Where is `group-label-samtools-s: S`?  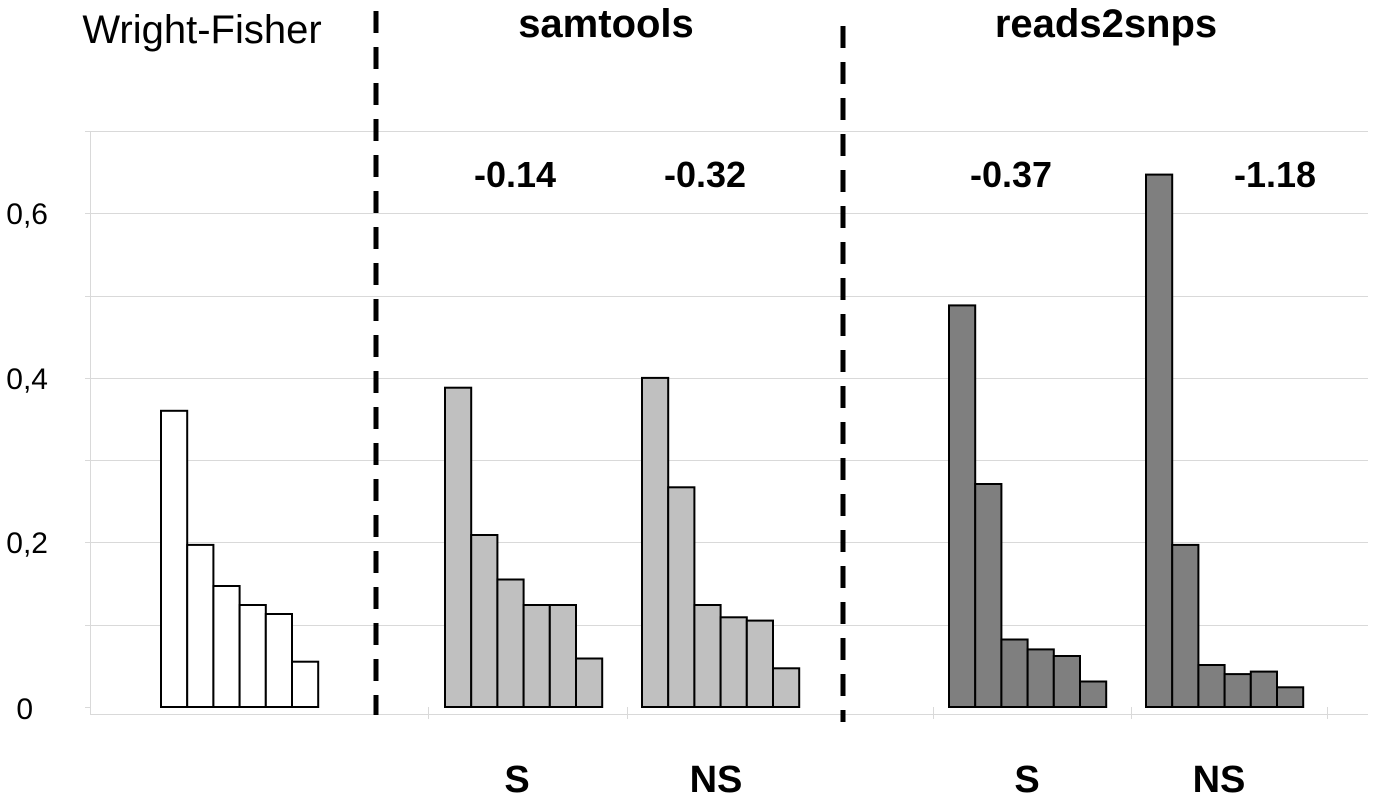
group-label-samtools-s: S is located at coordinates (516, 779).